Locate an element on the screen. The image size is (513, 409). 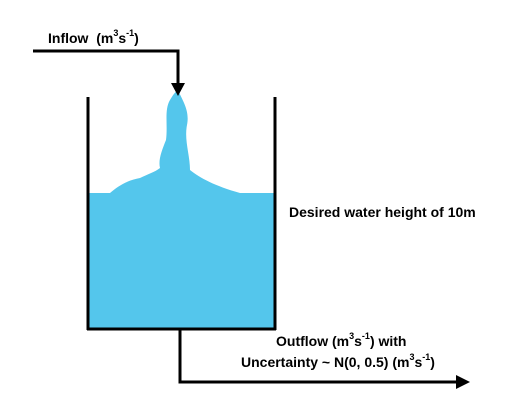
water-body is located at coordinates (181, 261).